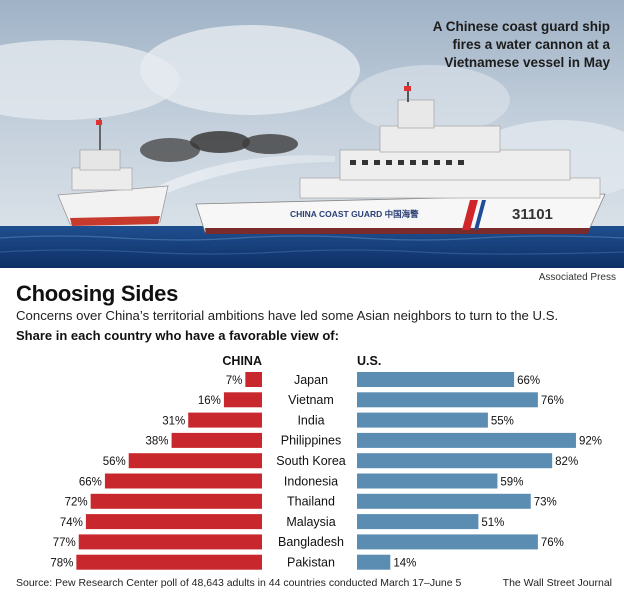  What do you see at coordinates (418, 522) in the screenshot?
I see `us-bar-malaysia` at bounding box center [418, 522].